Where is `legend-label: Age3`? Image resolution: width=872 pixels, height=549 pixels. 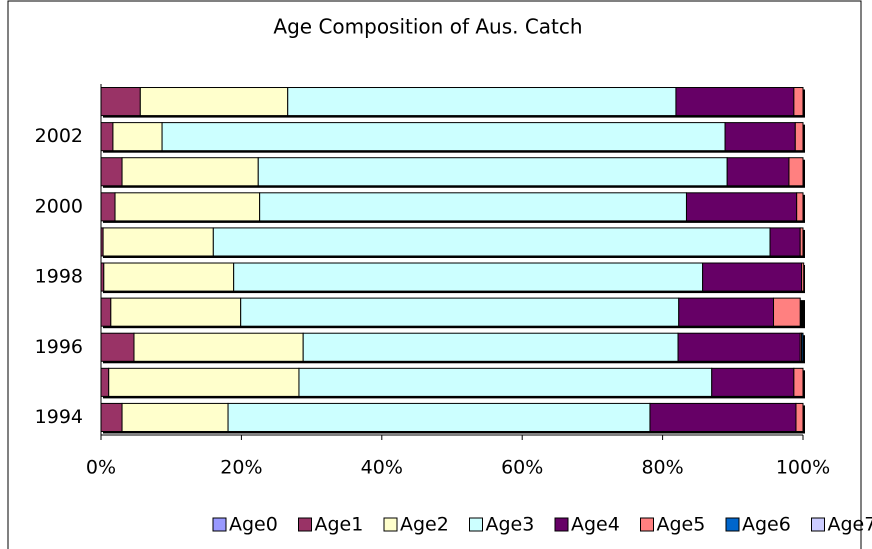
legend-label: Age3 is located at coordinates (510, 525).